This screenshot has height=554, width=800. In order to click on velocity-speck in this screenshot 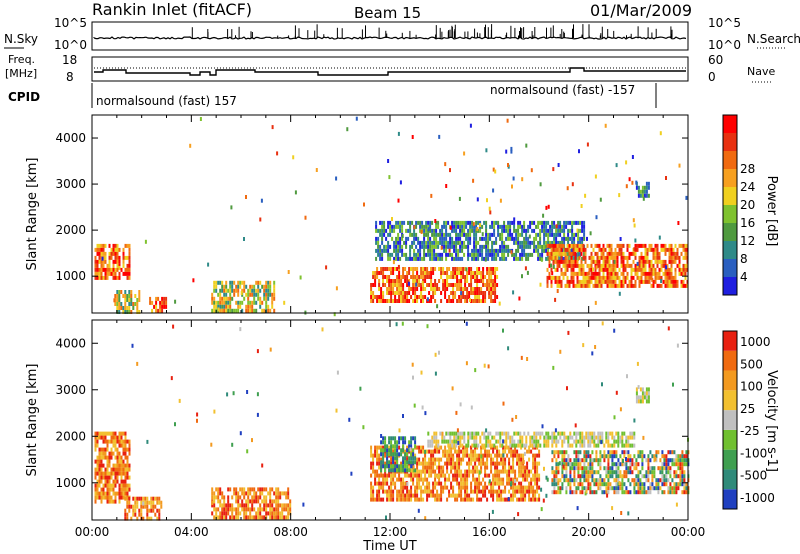, I will do `click(492, 511)`.